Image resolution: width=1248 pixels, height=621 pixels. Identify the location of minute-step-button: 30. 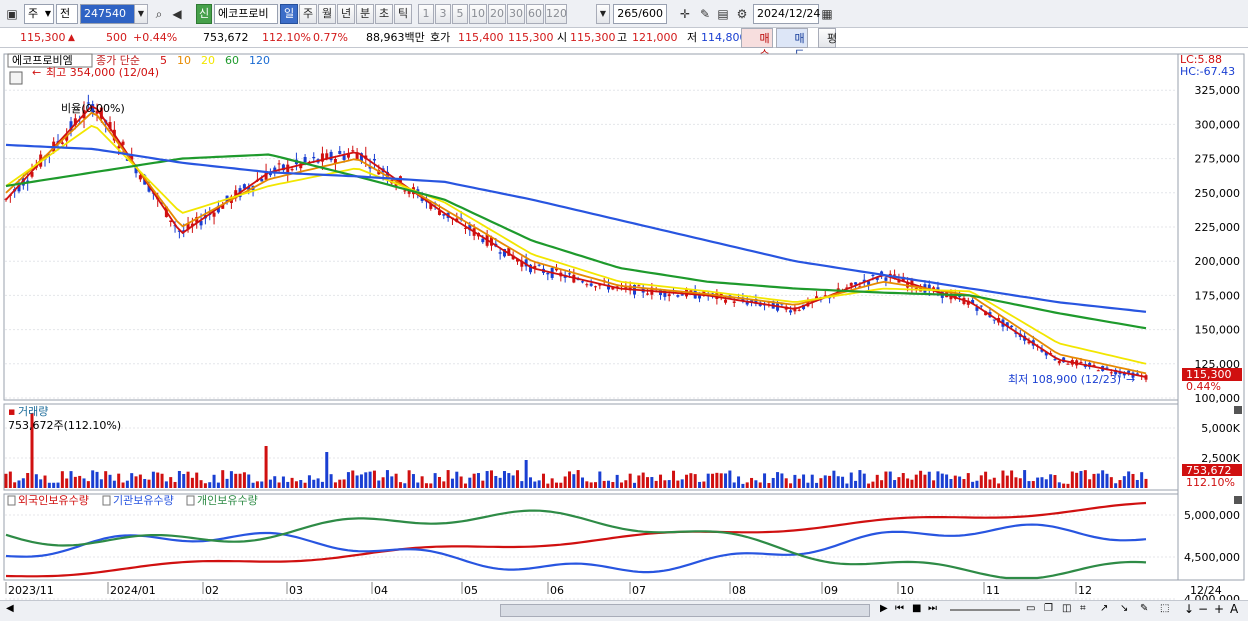
(516, 14).